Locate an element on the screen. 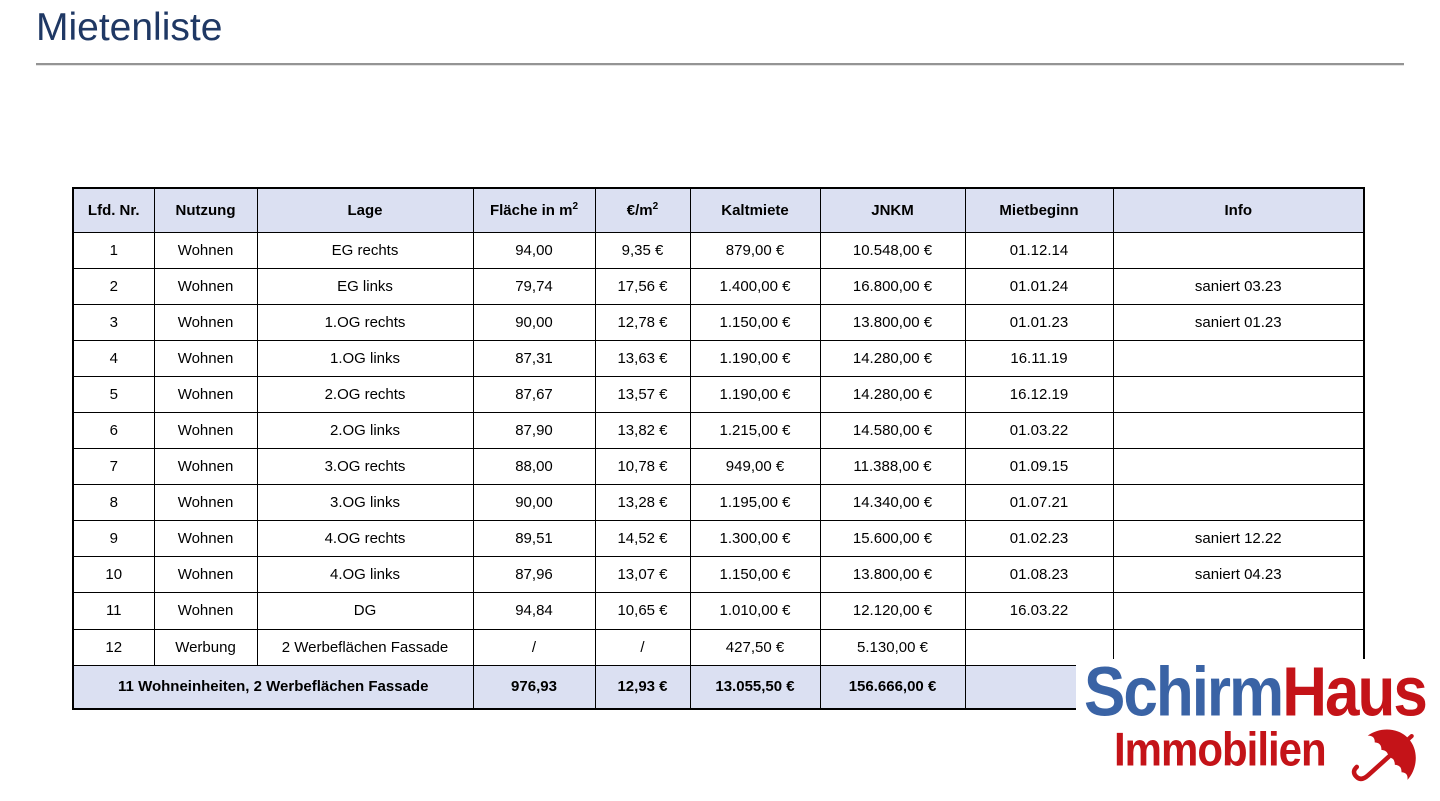  table-cell: 13,63 € is located at coordinates (642, 358).